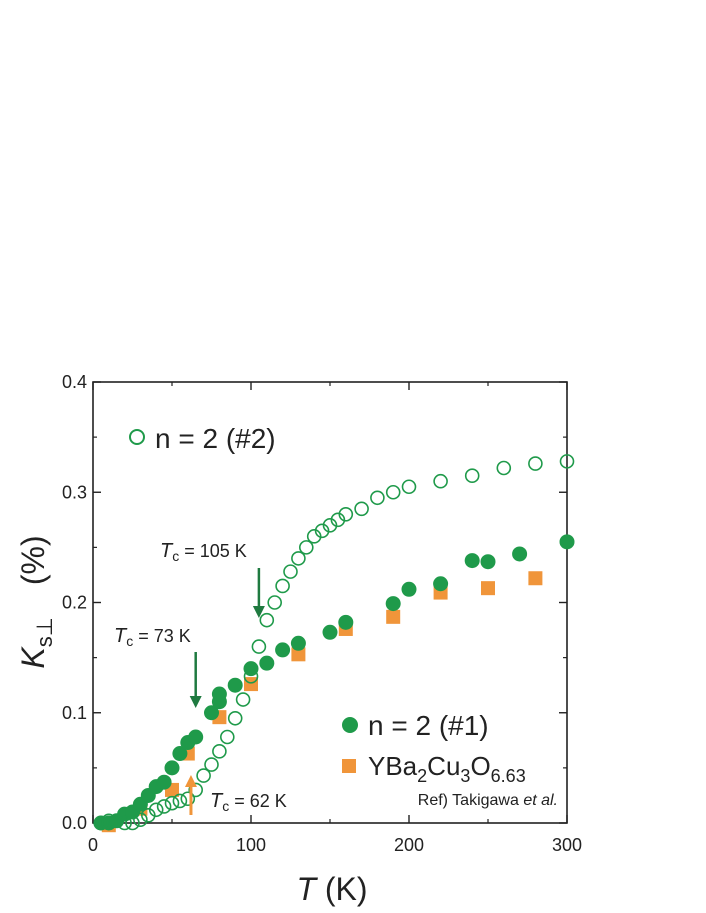 The height and width of the screenshot is (913, 706). I want to click on annotations: Tc = 105 K Tc = 73 K Tc = 62 K, so click(200, 677).